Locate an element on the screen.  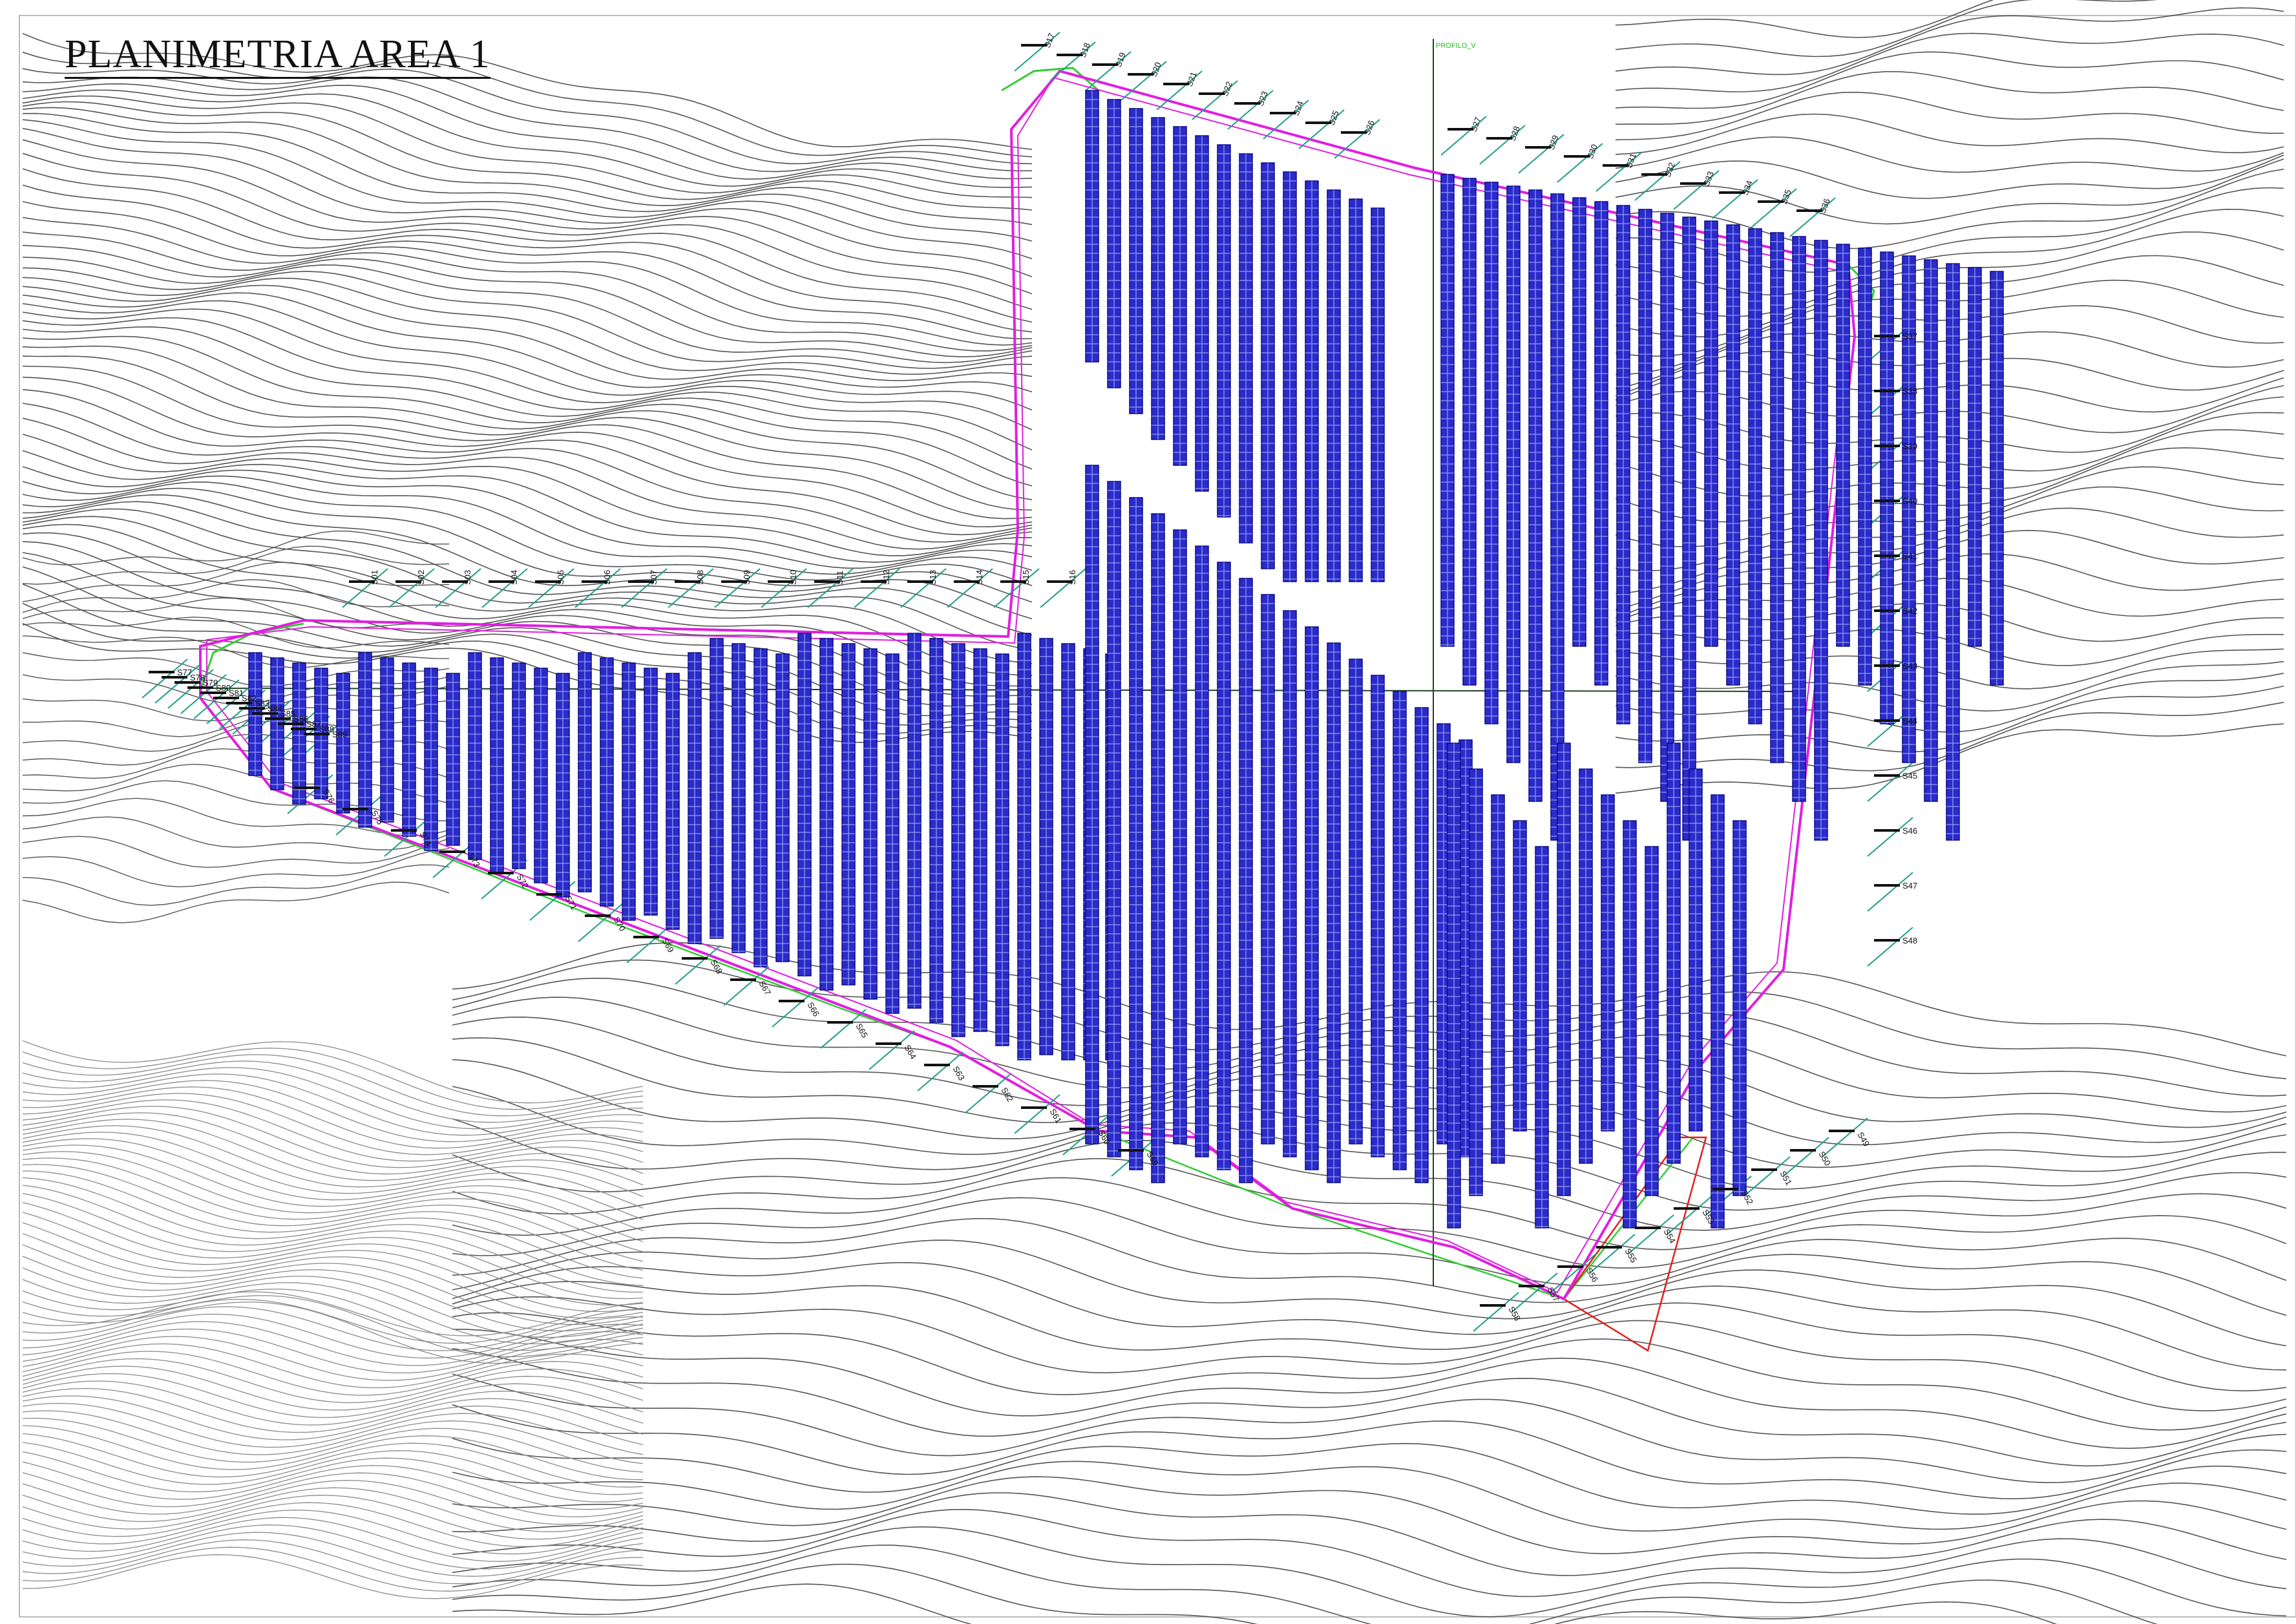
road-north is located at coordinates (1050, 79).